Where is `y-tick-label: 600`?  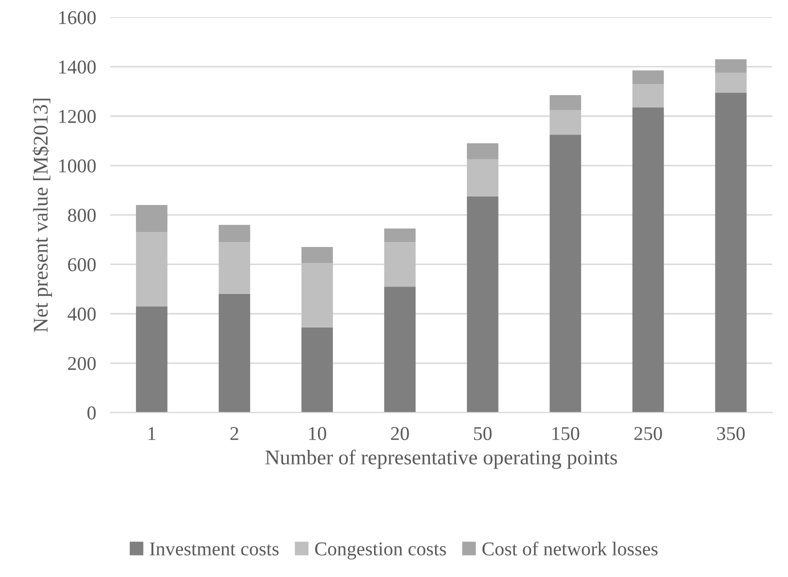 y-tick-label: 600 is located at coordinates (82, 265).